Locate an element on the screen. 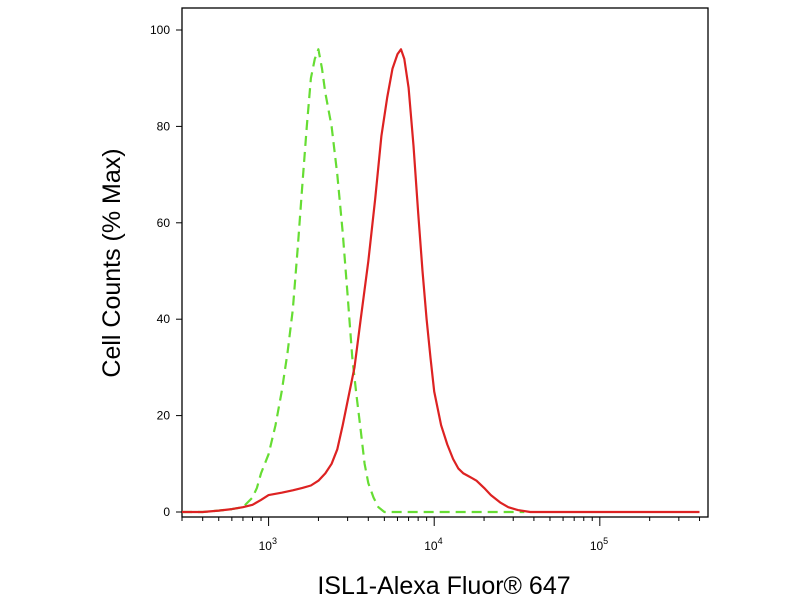 This screenshot has height=600, width=800. x-tick-label: 10³ is located at coordinates (268, 544).